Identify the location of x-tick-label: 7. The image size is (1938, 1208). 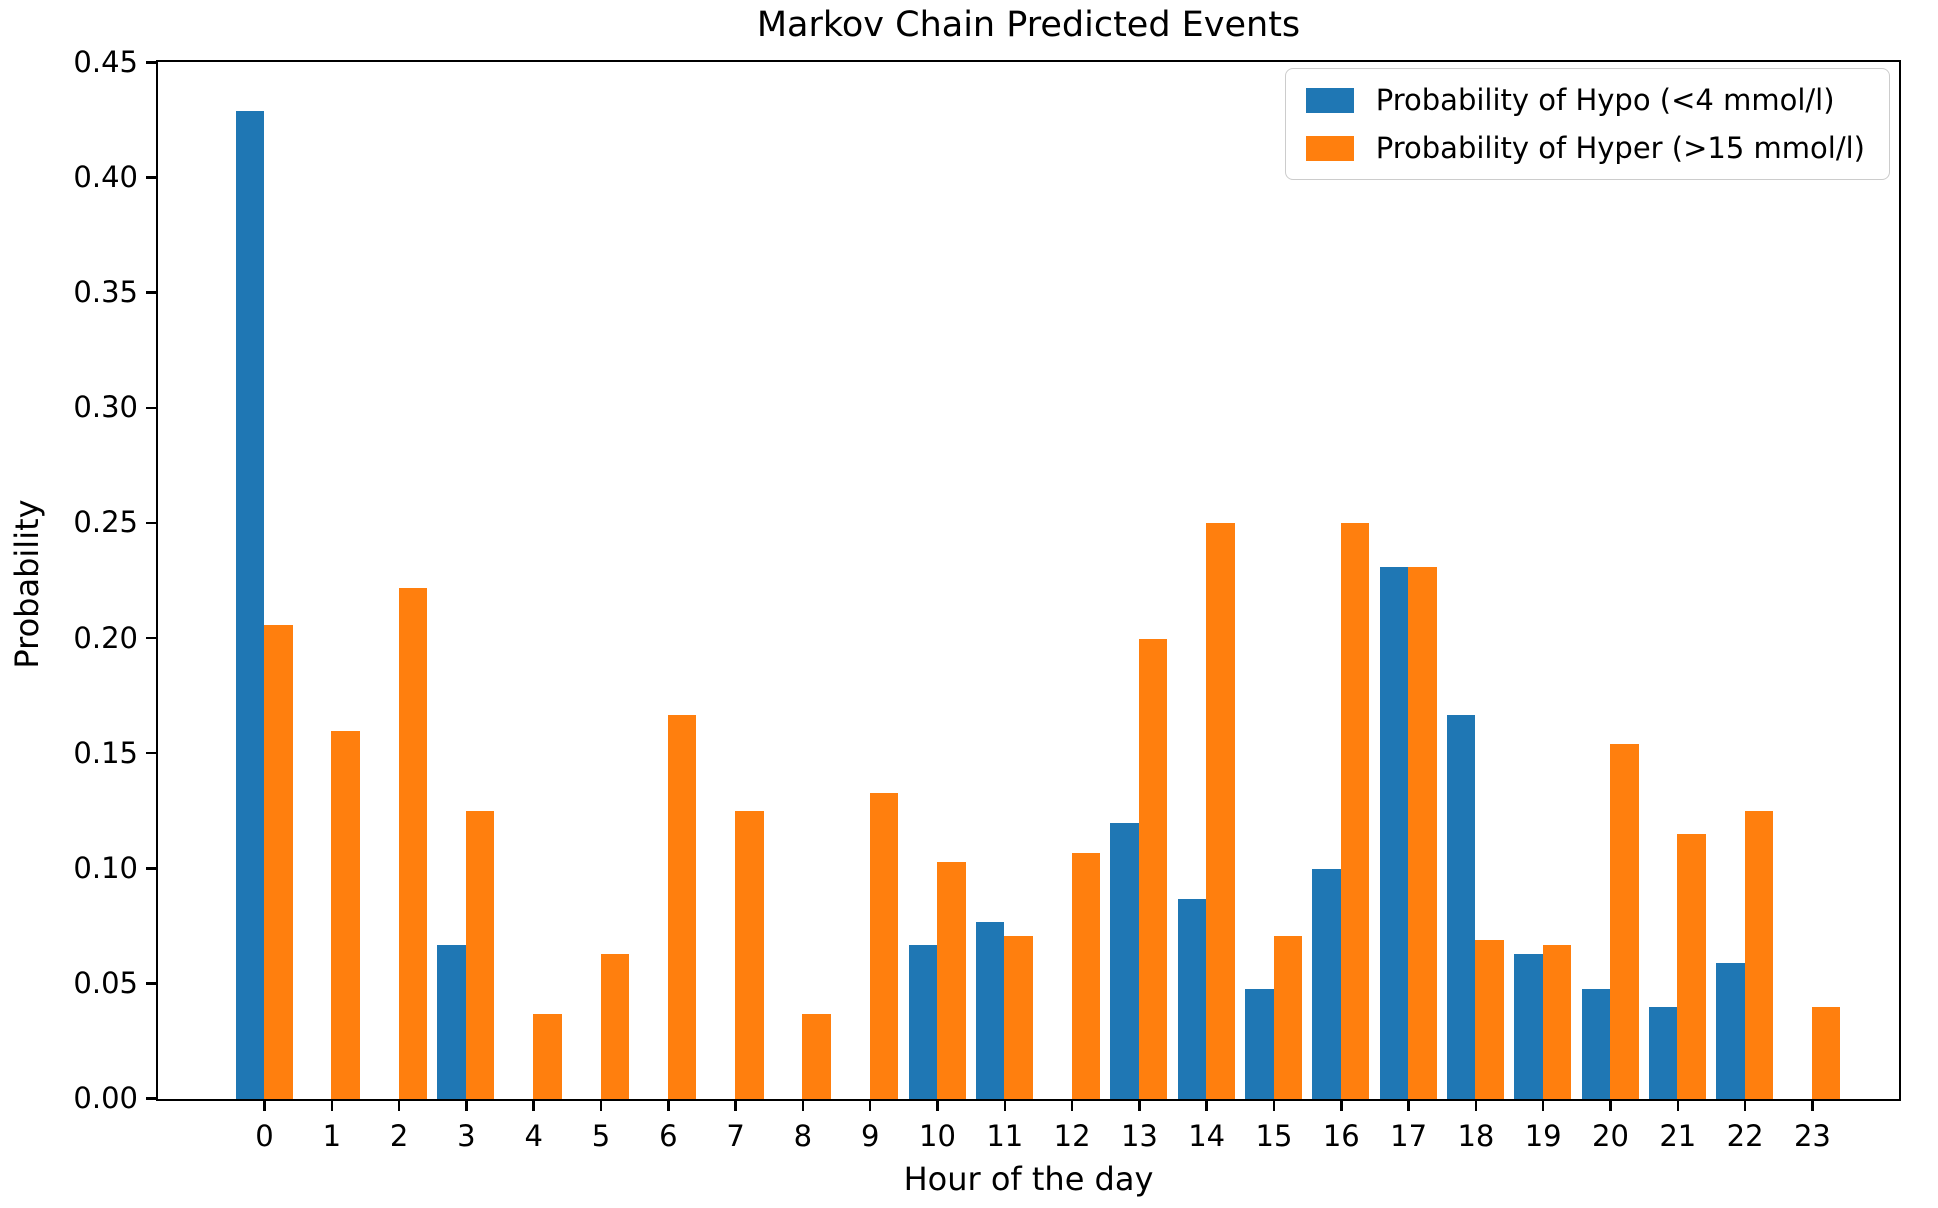
(735, 1136).